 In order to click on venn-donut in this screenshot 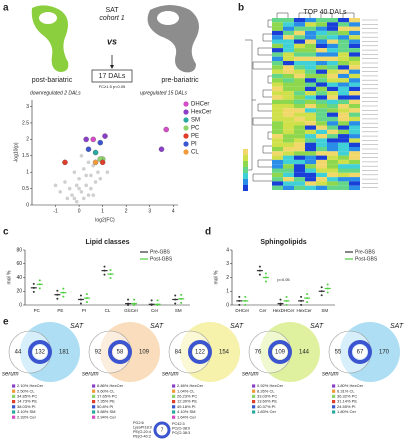, I will do `click(40, 352)`.